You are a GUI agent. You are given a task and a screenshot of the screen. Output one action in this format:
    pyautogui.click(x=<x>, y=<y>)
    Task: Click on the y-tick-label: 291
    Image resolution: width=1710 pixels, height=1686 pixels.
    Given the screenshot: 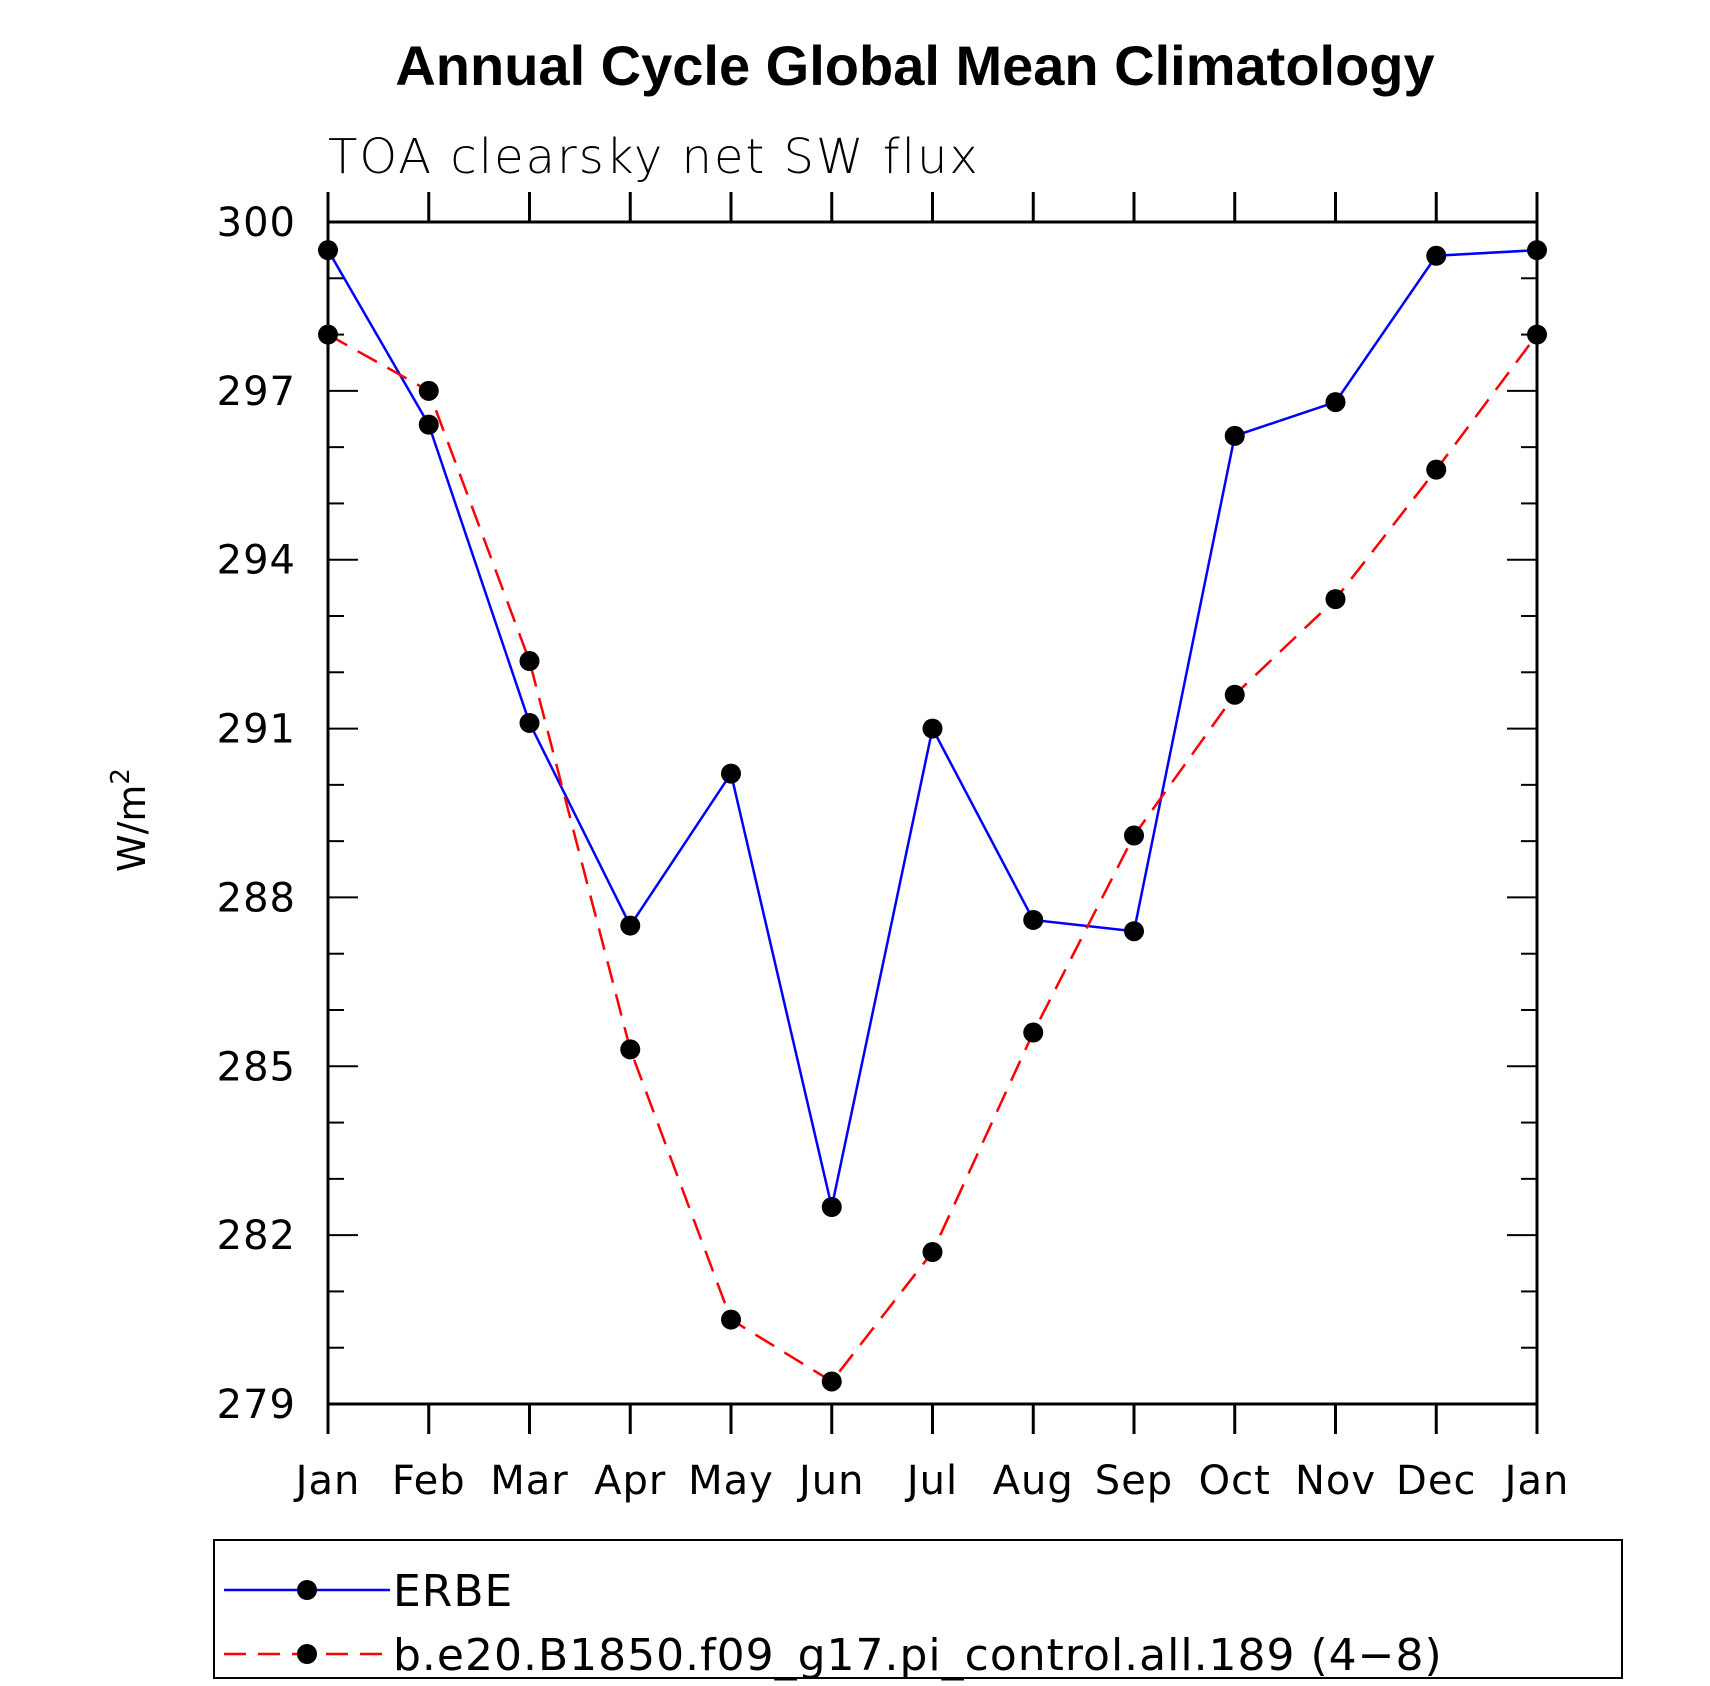 What is the action you would take?
    pyautogui.click(x=256, y=730)
    